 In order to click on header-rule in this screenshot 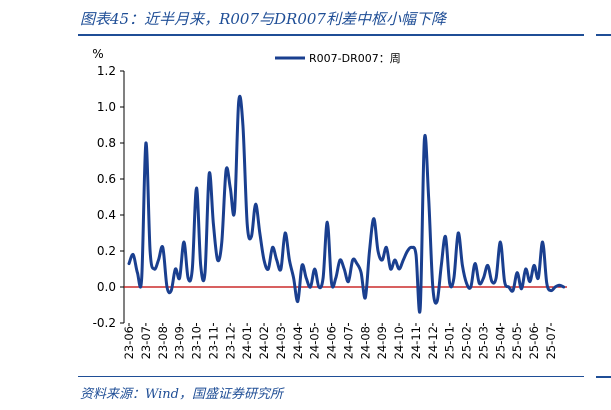, I will do `click(331, 35)`.